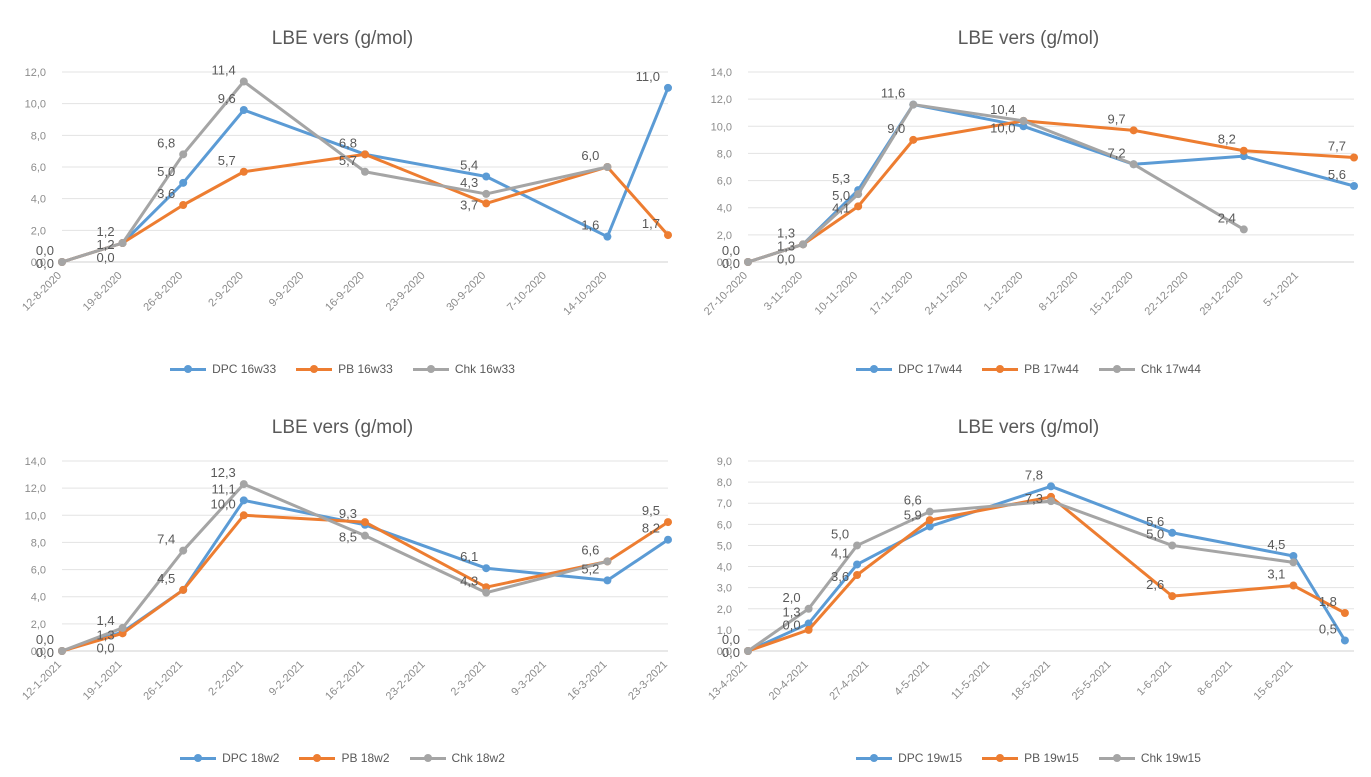  Describe the element at coordinates (840, 552) in the screenshot. I see `data-label: 4,1` at that location.